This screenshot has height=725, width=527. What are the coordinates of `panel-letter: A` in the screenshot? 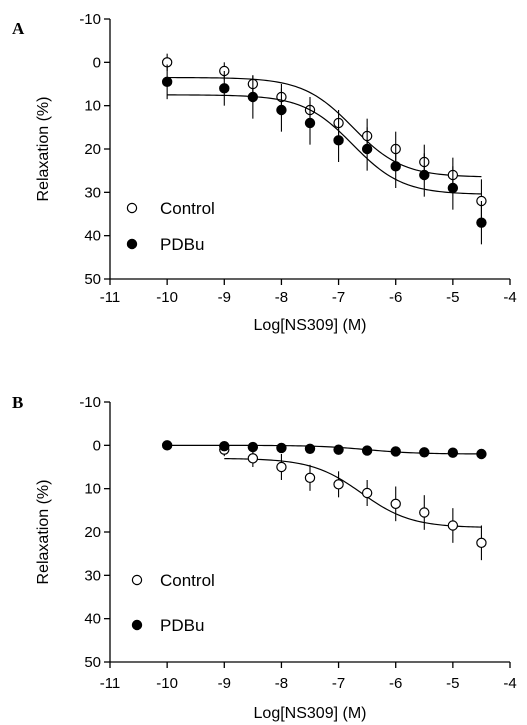 It's located at (18, 28).